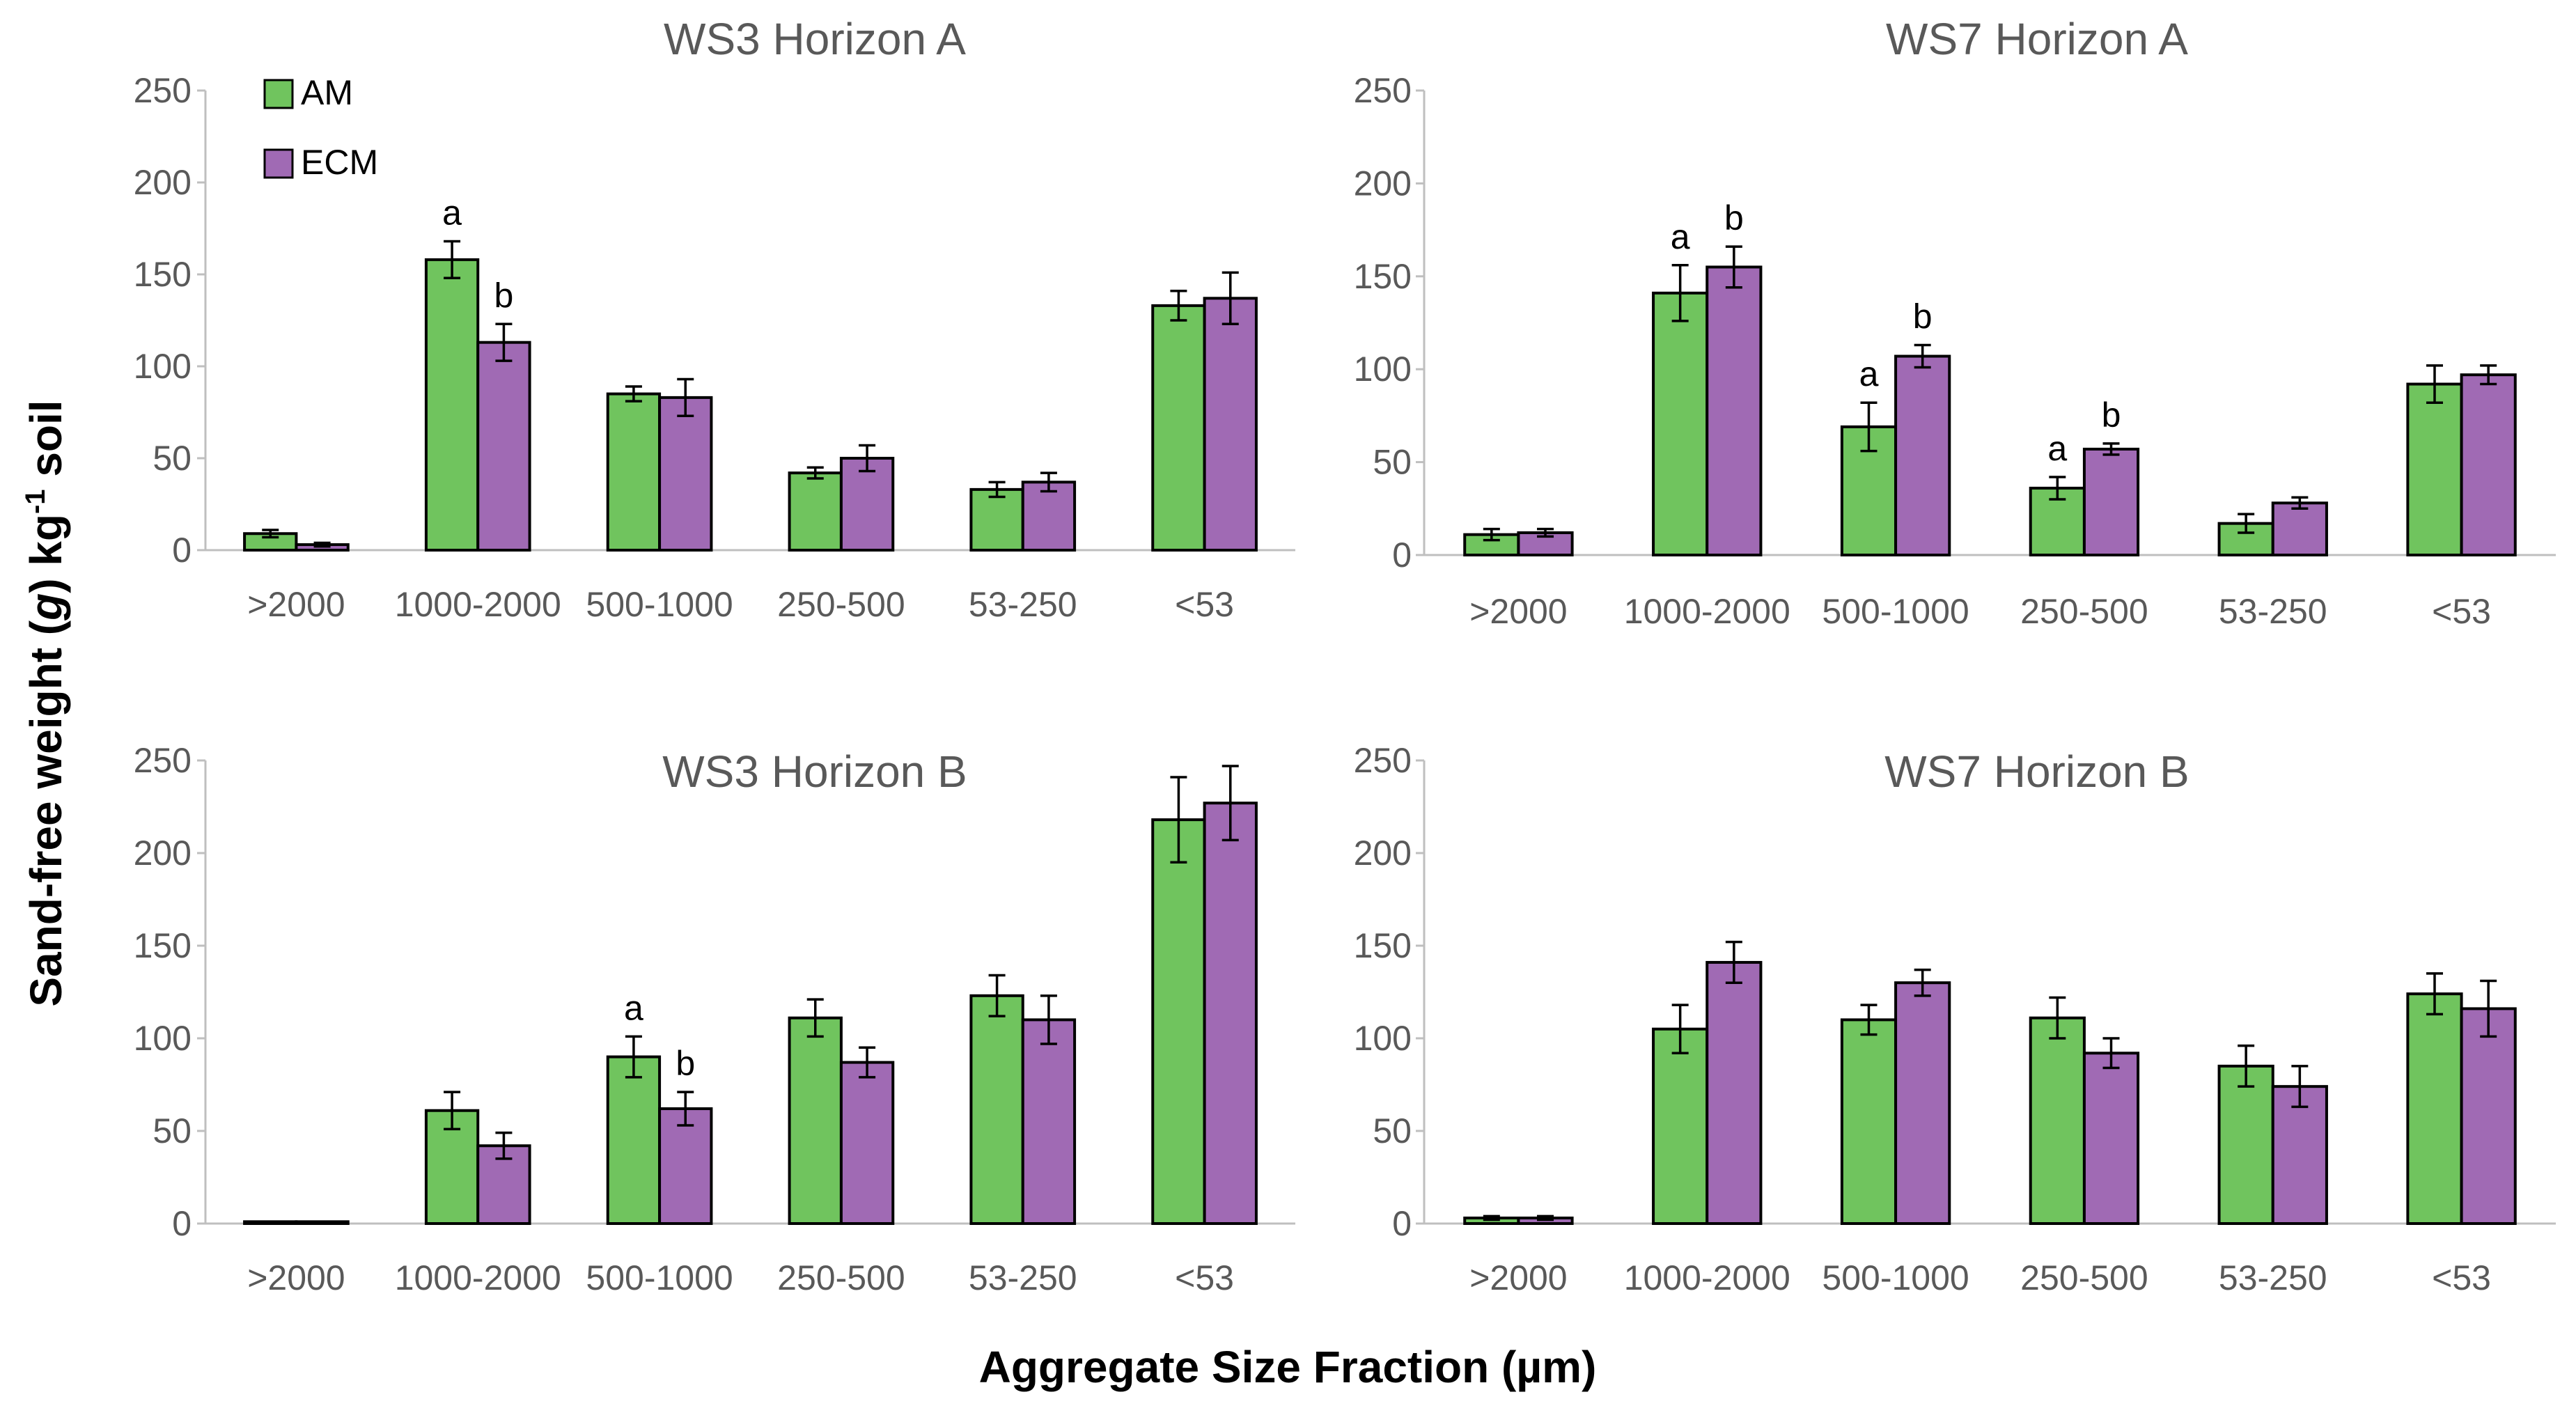 This screenshot has width=2576, height=1406. What do you see at coordinates (2111, 415) in the screenshot?
I see `significance-label-ecm-250-500: b` at bounding box center [2111, 415].